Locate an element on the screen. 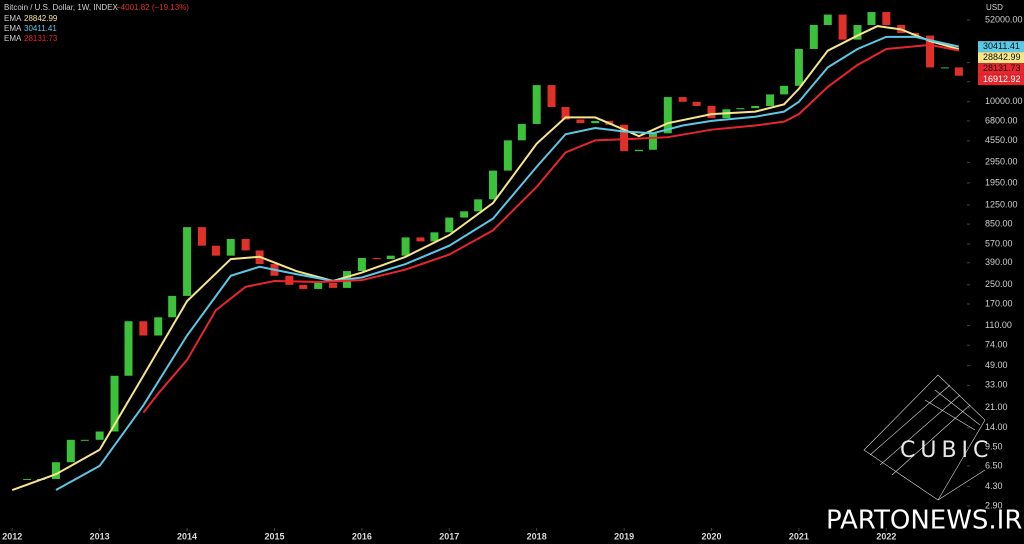 This screenshot has width=1024, height=544. watermark: PARTONEWS.IR is located at coordinates (924, 521).